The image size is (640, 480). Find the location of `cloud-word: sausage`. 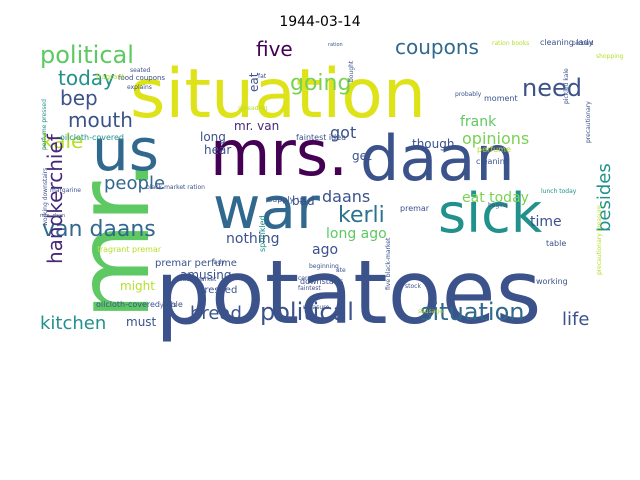

cloud-word: sausage is located at coordinates (430, 311).